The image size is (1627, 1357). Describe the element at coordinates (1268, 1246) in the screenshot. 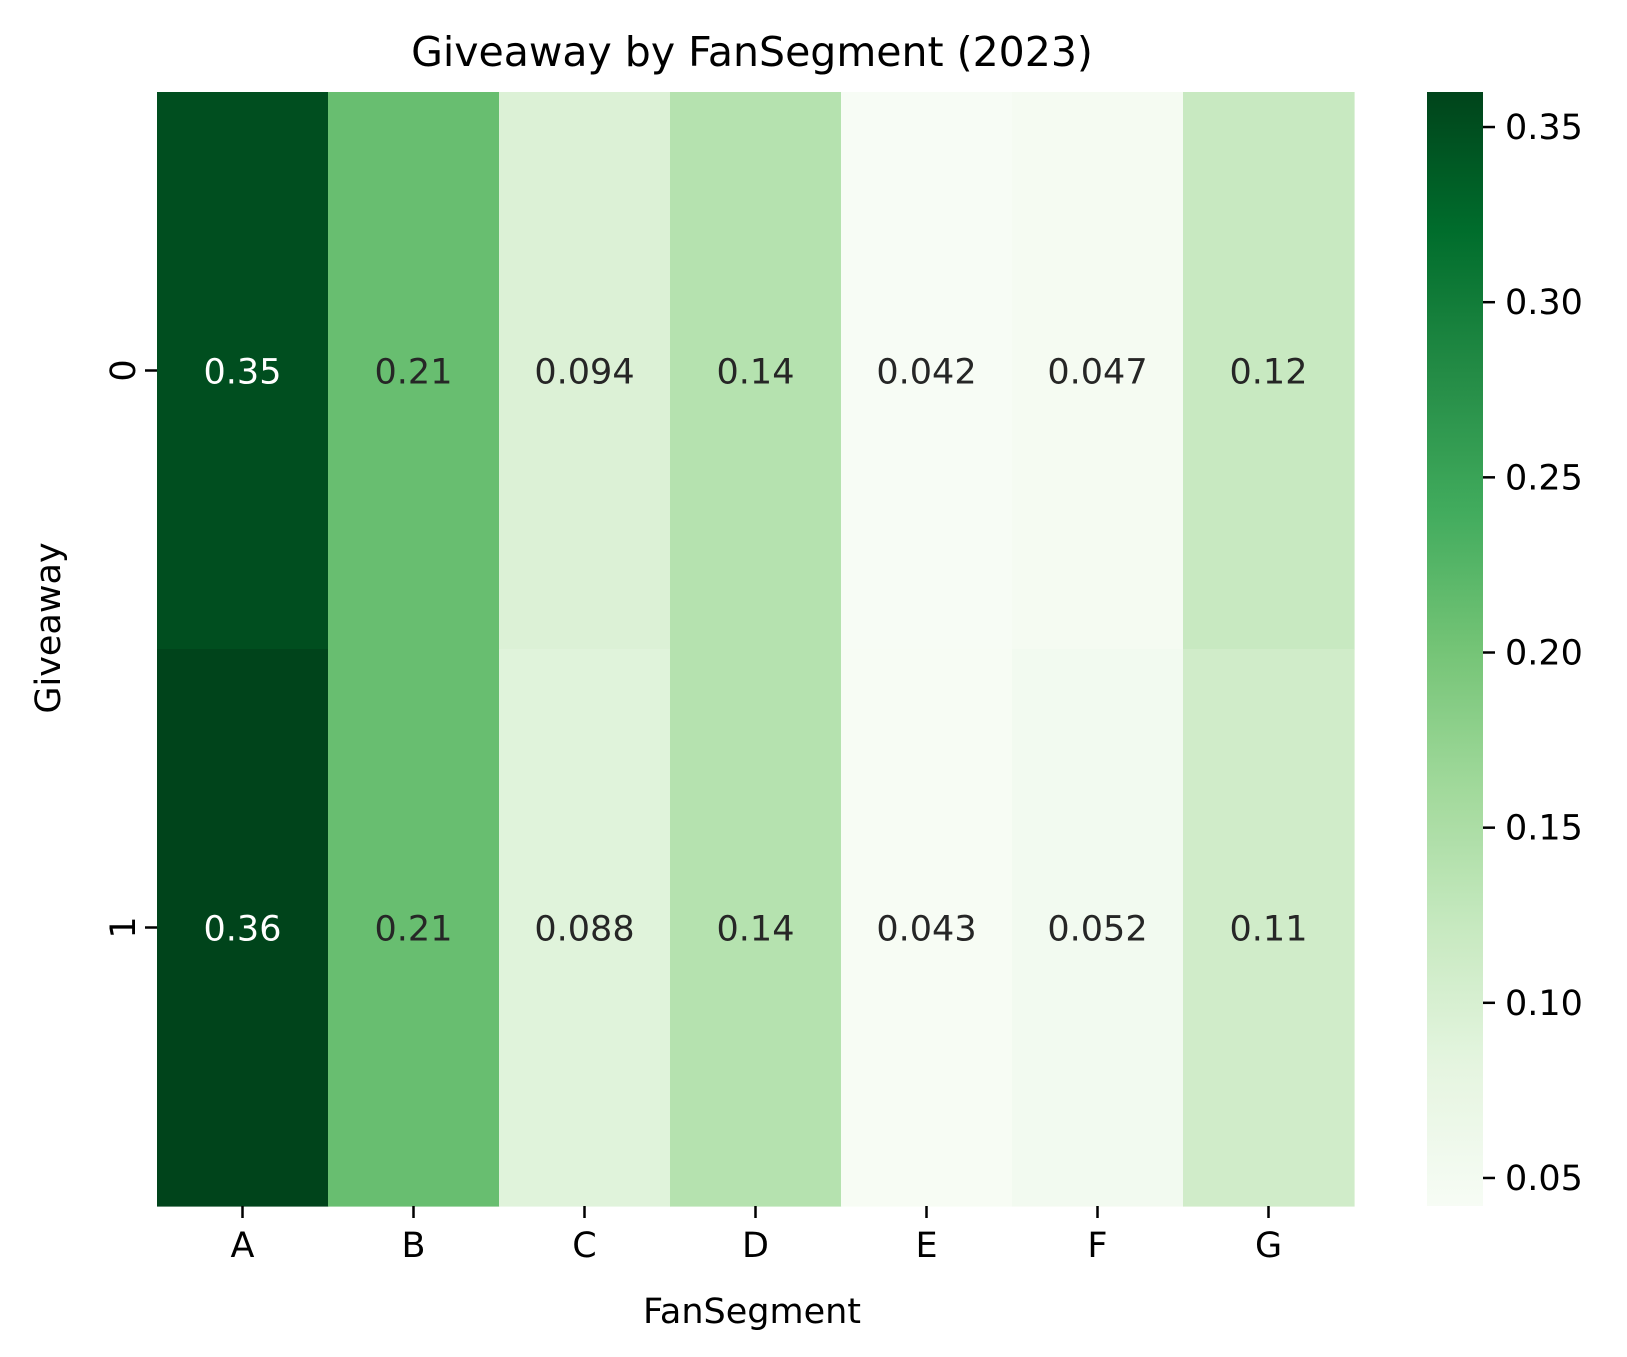

I see `x-tick-label: G` at that location.